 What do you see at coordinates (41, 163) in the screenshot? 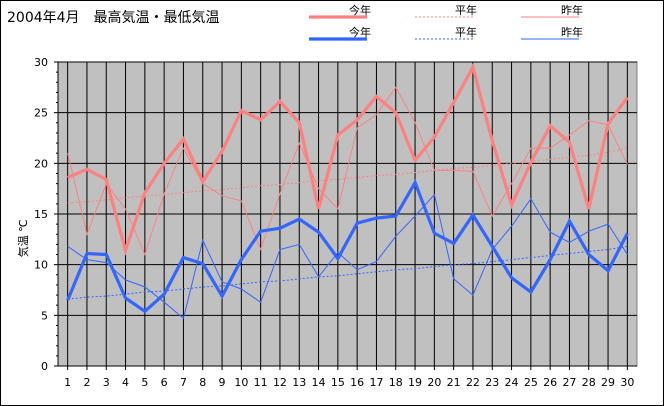
I see `y-tick-label: 20` at bounding box center [41, 163].